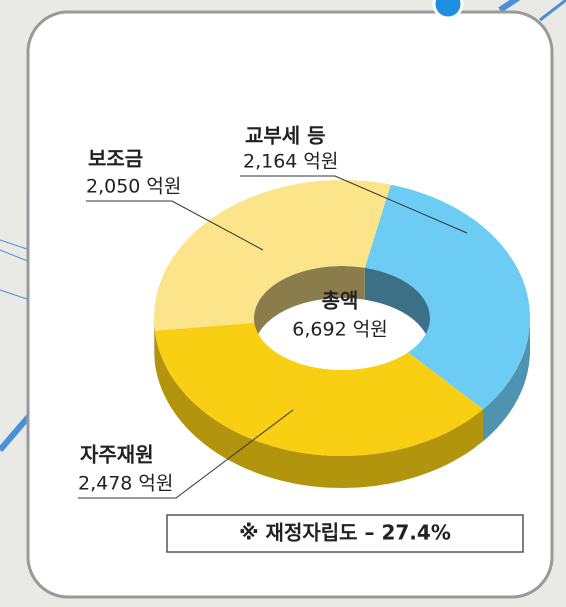 Image resolution: width=566 pixels, height=607 pixels. I want to click on category-label: 교부세 등, so click(285, 136).